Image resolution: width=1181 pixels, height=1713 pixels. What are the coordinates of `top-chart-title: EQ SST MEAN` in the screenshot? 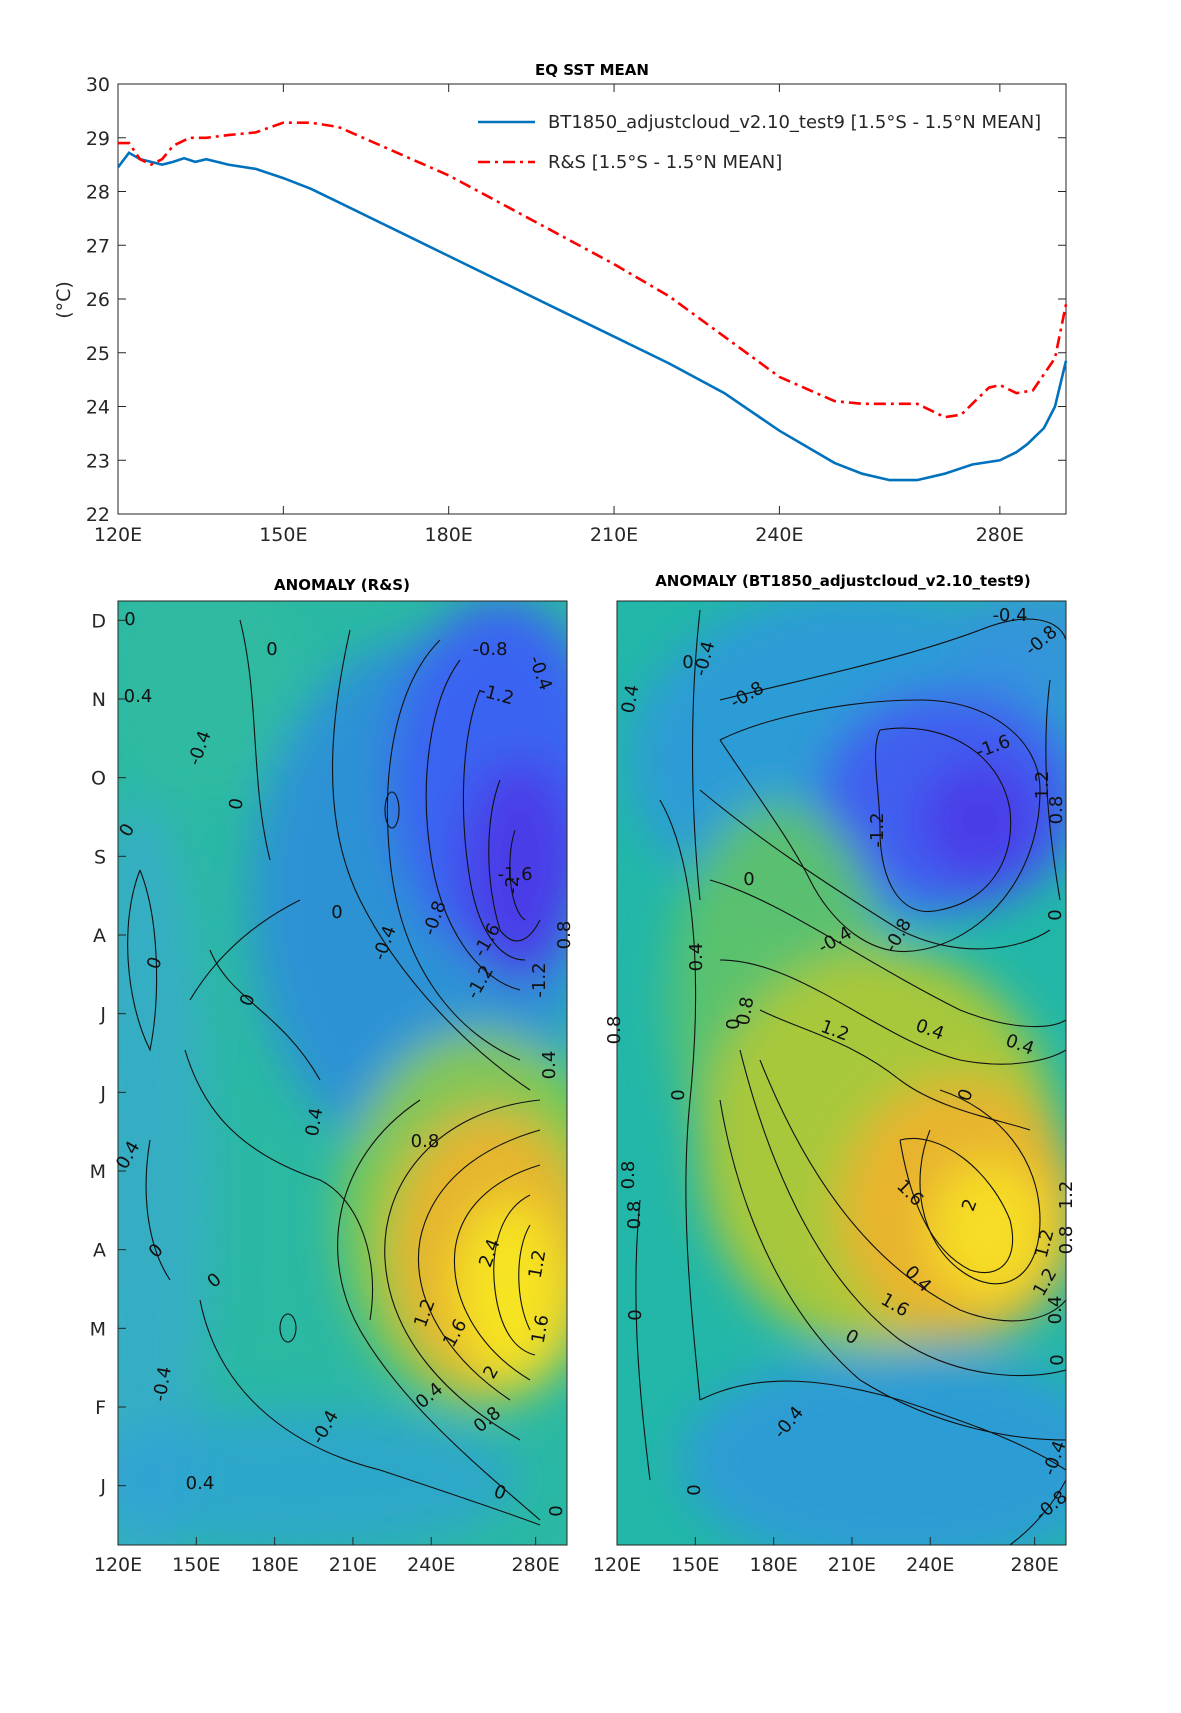 It's located at (592, 70).